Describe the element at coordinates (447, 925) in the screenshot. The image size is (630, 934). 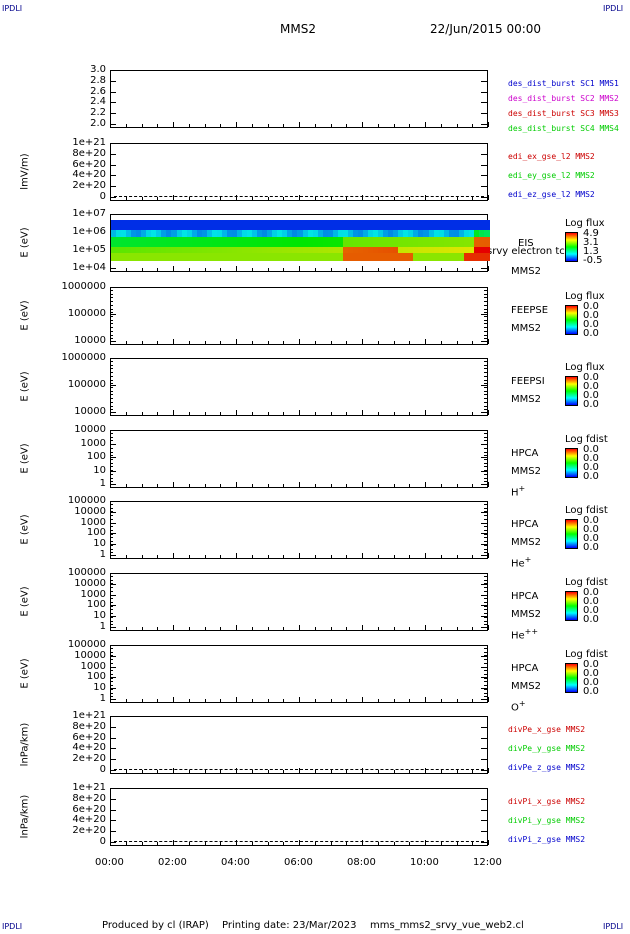
I see `footer-file: mms_mms2_srvy_vue_web2.cl` at that location.